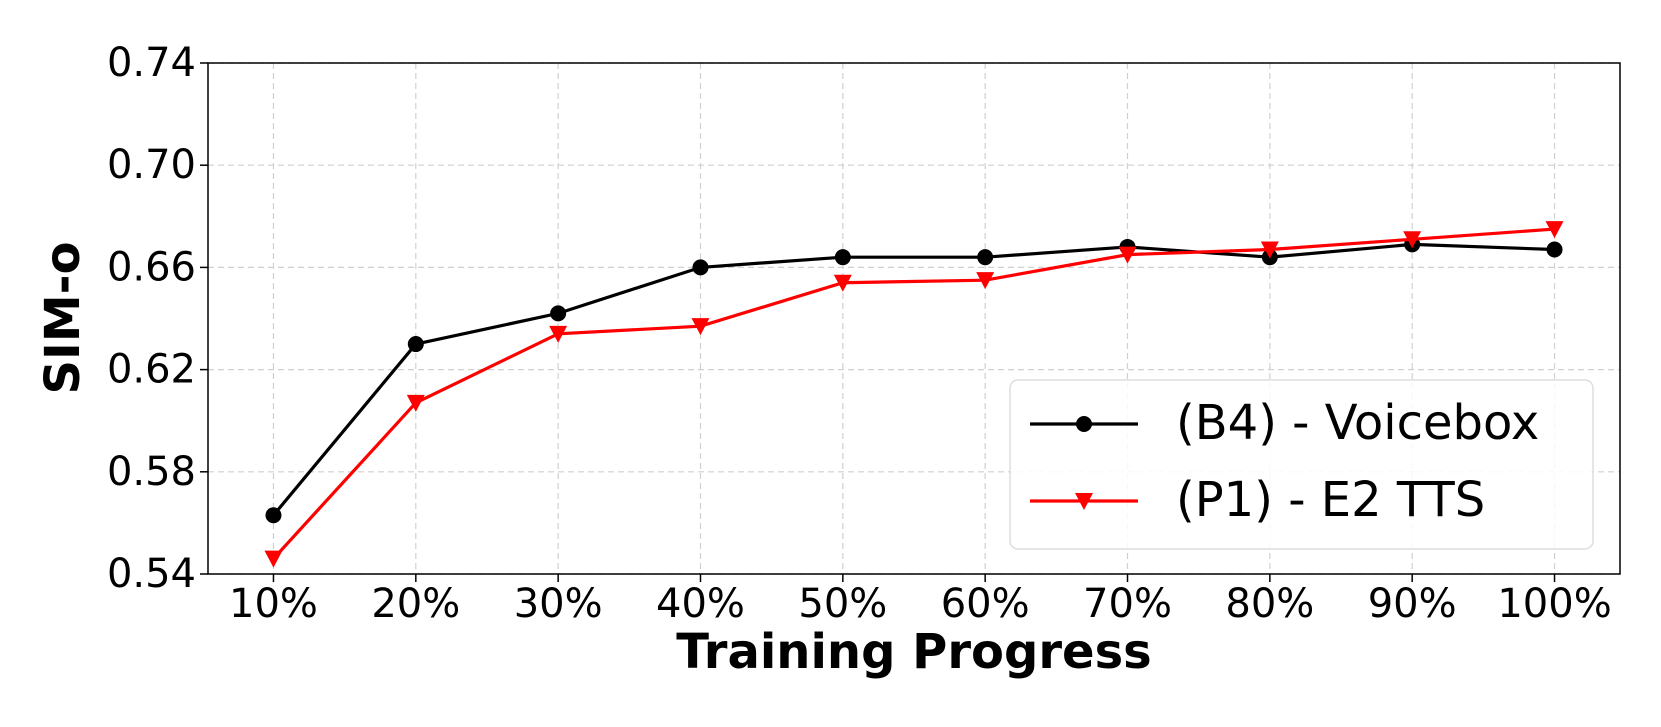 The height and width of the screenshot is (727, 1661). I want to click on x-tick-label: 10%, so click(273, 604).